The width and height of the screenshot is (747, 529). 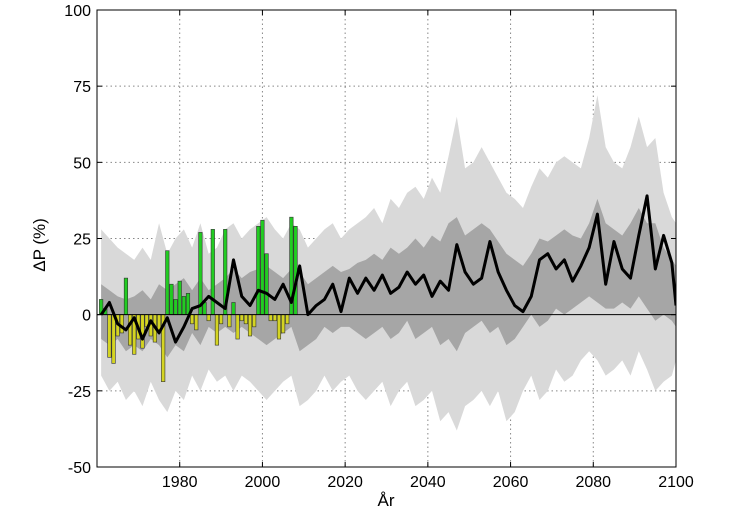 What do you see at coordinates (39, 245) in the screenshot?
I see `y-axis-label: ΔP (%)` at bounding box center [39, 245].